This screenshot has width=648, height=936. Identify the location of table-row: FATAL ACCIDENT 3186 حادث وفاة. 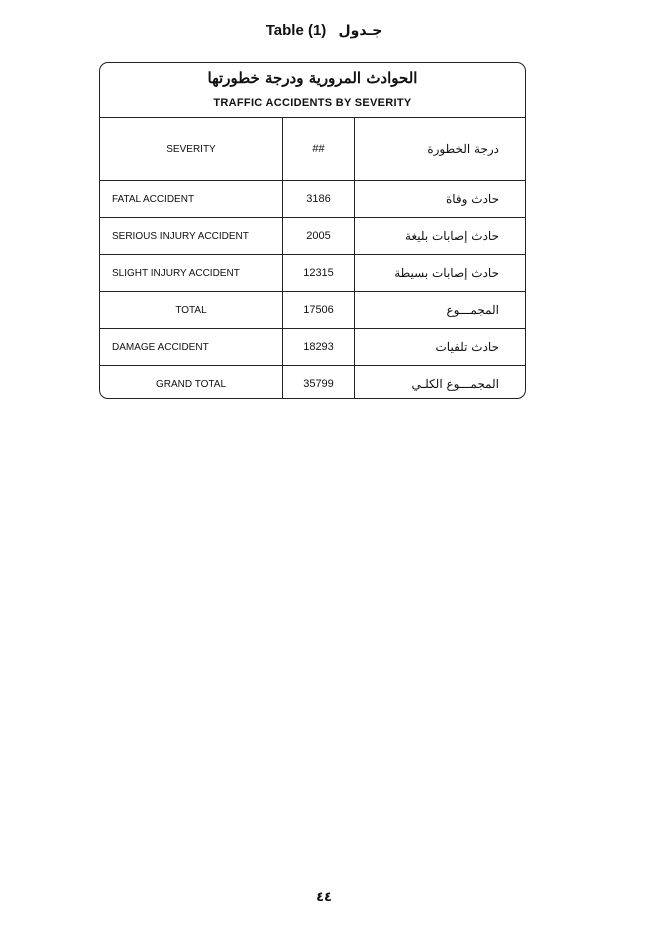
(312, 199).